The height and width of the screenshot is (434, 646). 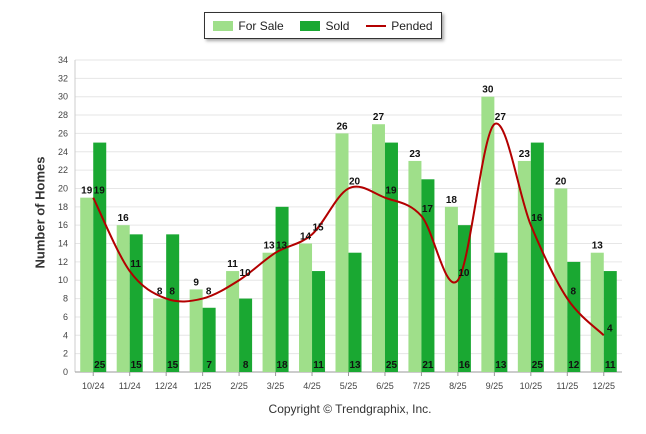 I want to click on data-label-for-sale: 16, so click(x=124, y=218).